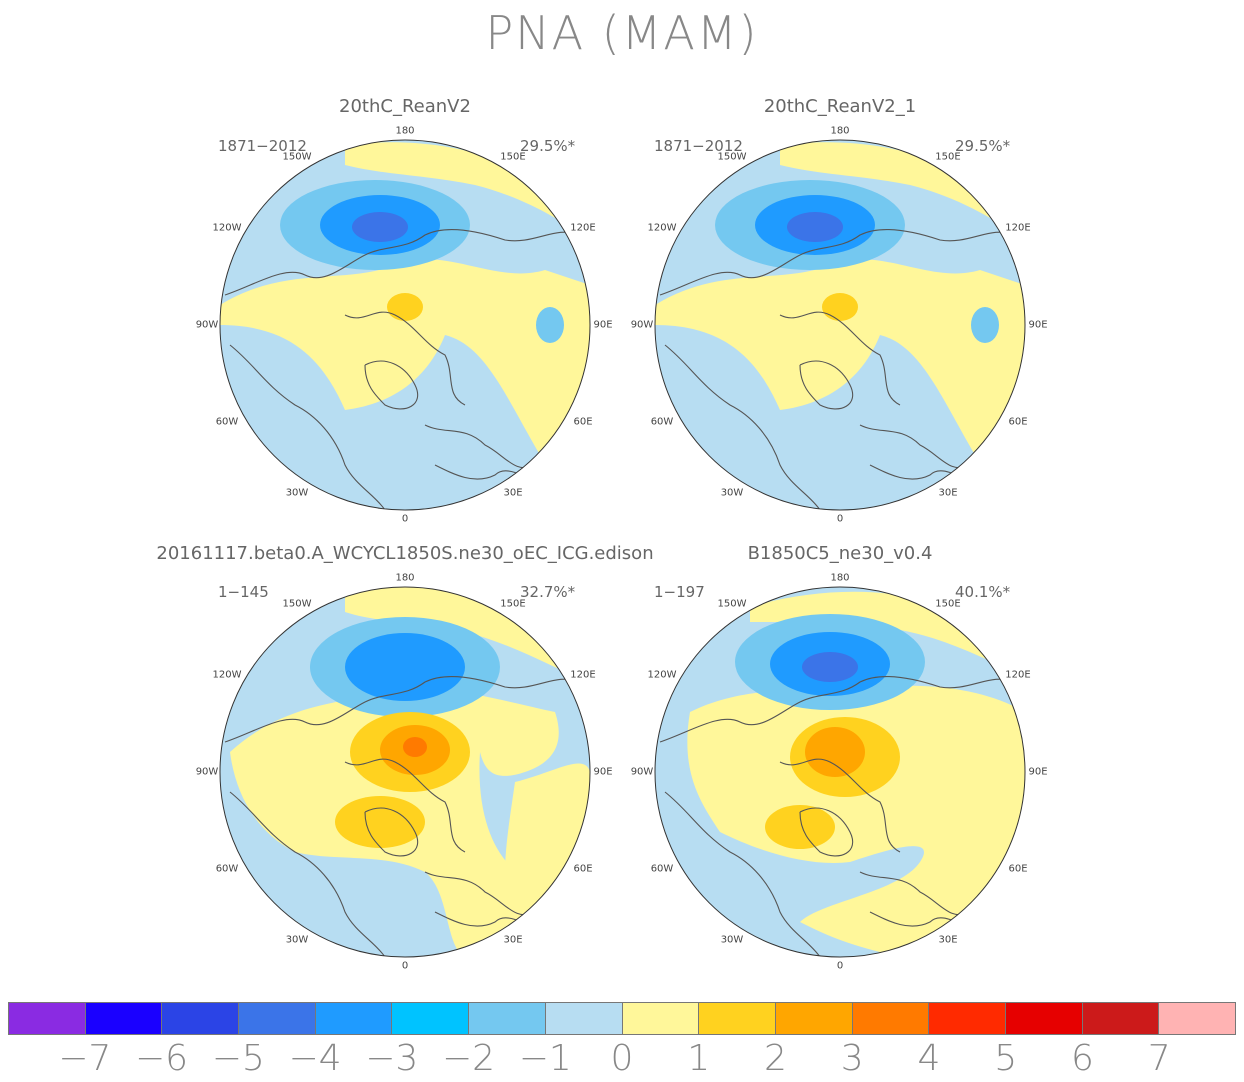 The image size is (1244, 1082). Describe the element at coordinates (679, 592) in the screenshot. I see `panel-years: 1−197` at that location.